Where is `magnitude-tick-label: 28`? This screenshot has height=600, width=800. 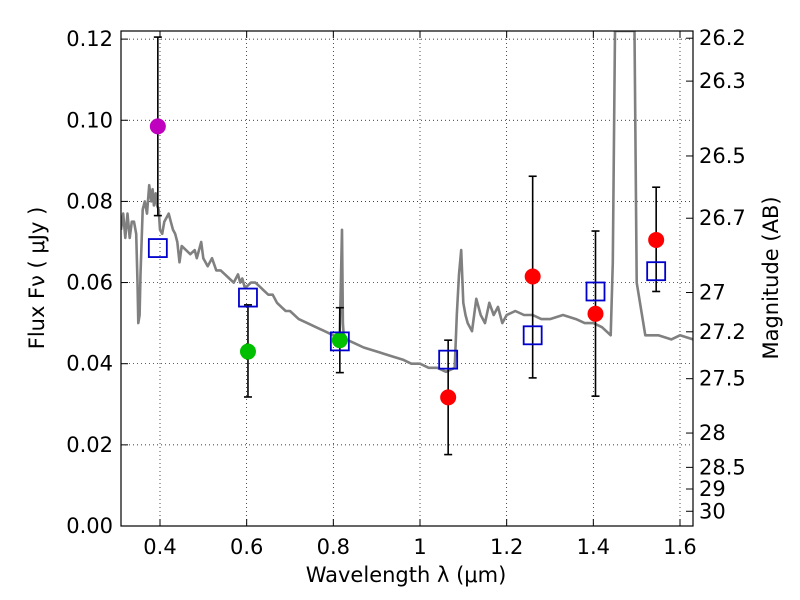 magnitude-tick-label: 28 is located at coordinates (712, 433).